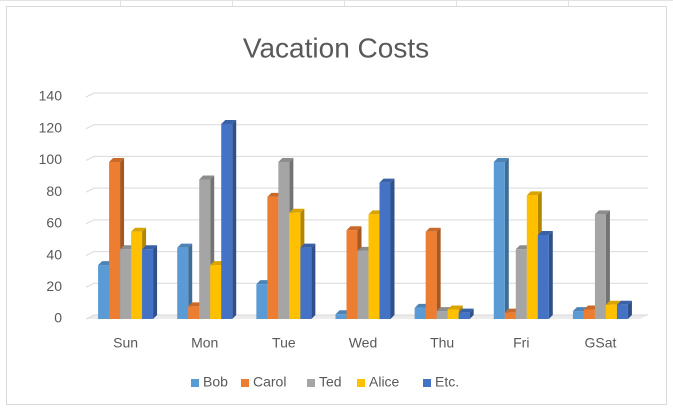 Image resolution: width=673 pixels, height=411 pixels. What do you see at coordinates (51, 159) in the screenshot?
I see `y-tick-label: 100` at bounding box center [51, 159].